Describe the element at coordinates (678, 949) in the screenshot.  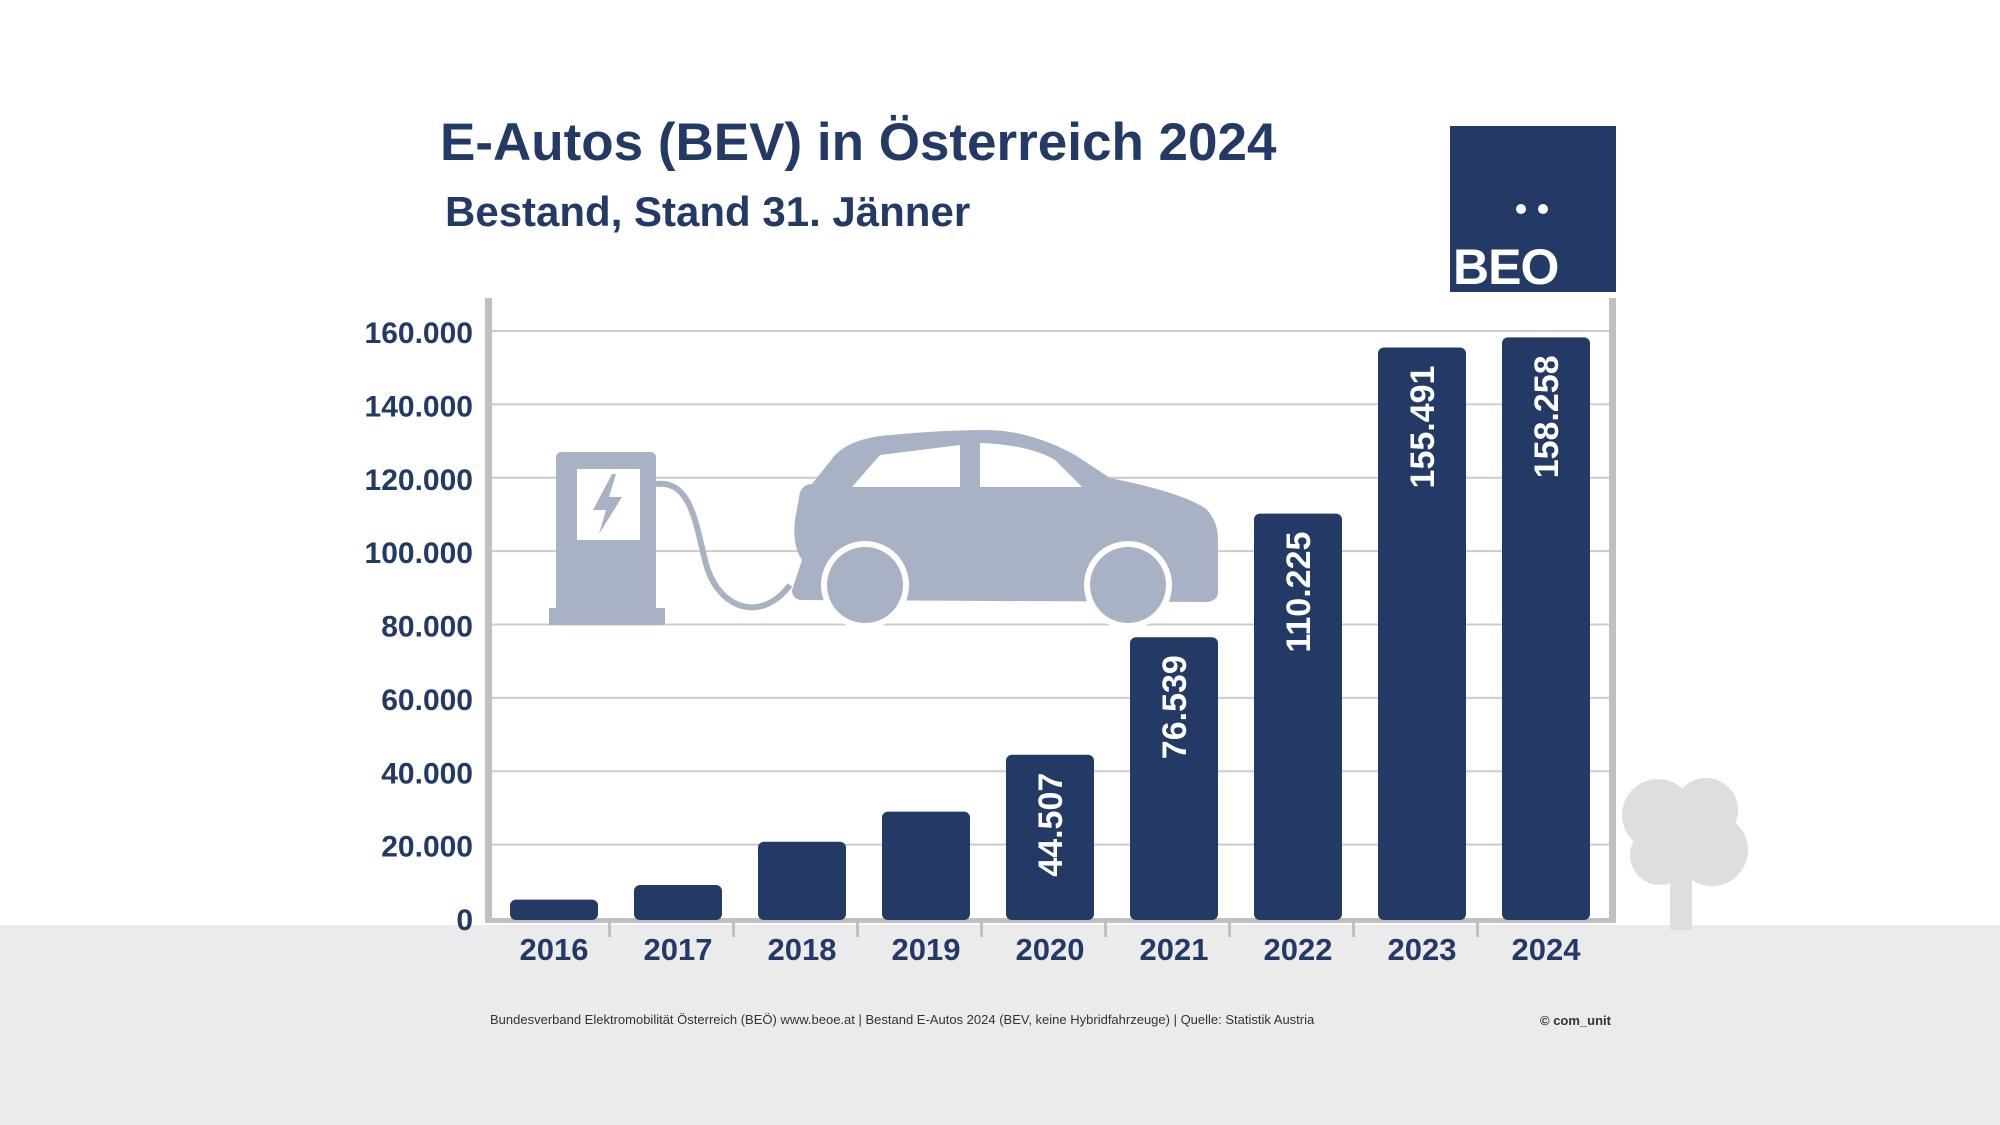
I see `x-tick-label: 2017` at that location.